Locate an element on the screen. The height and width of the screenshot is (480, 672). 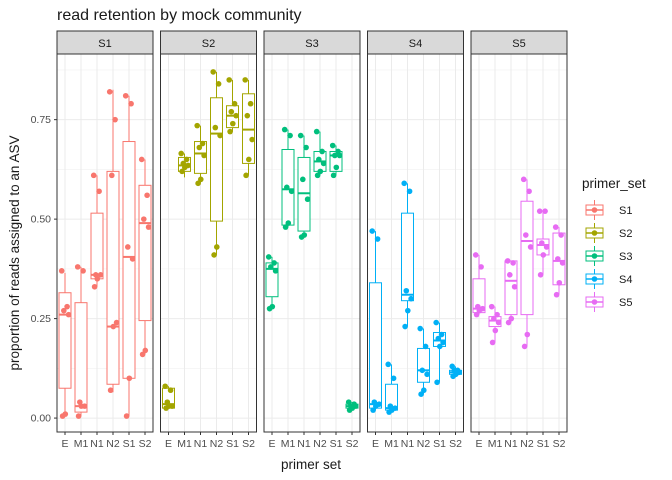
box-S3-E is located at coordinates (272, 283).